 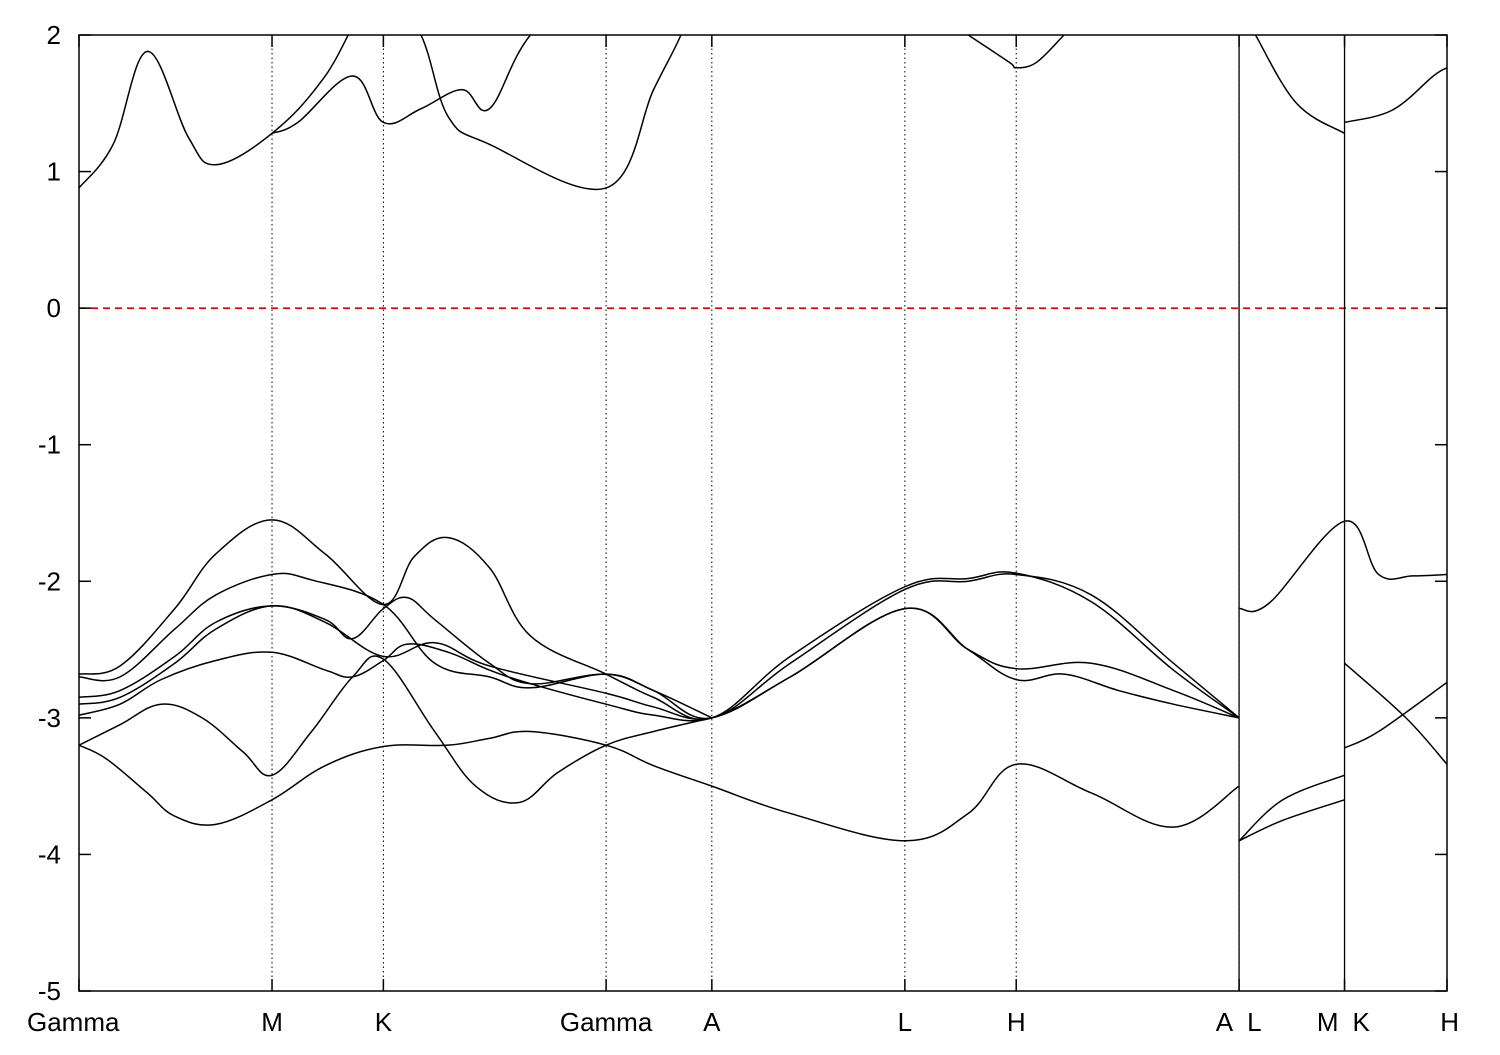 I want to click on y-tick-label: 0, so click(x=54, y=308).